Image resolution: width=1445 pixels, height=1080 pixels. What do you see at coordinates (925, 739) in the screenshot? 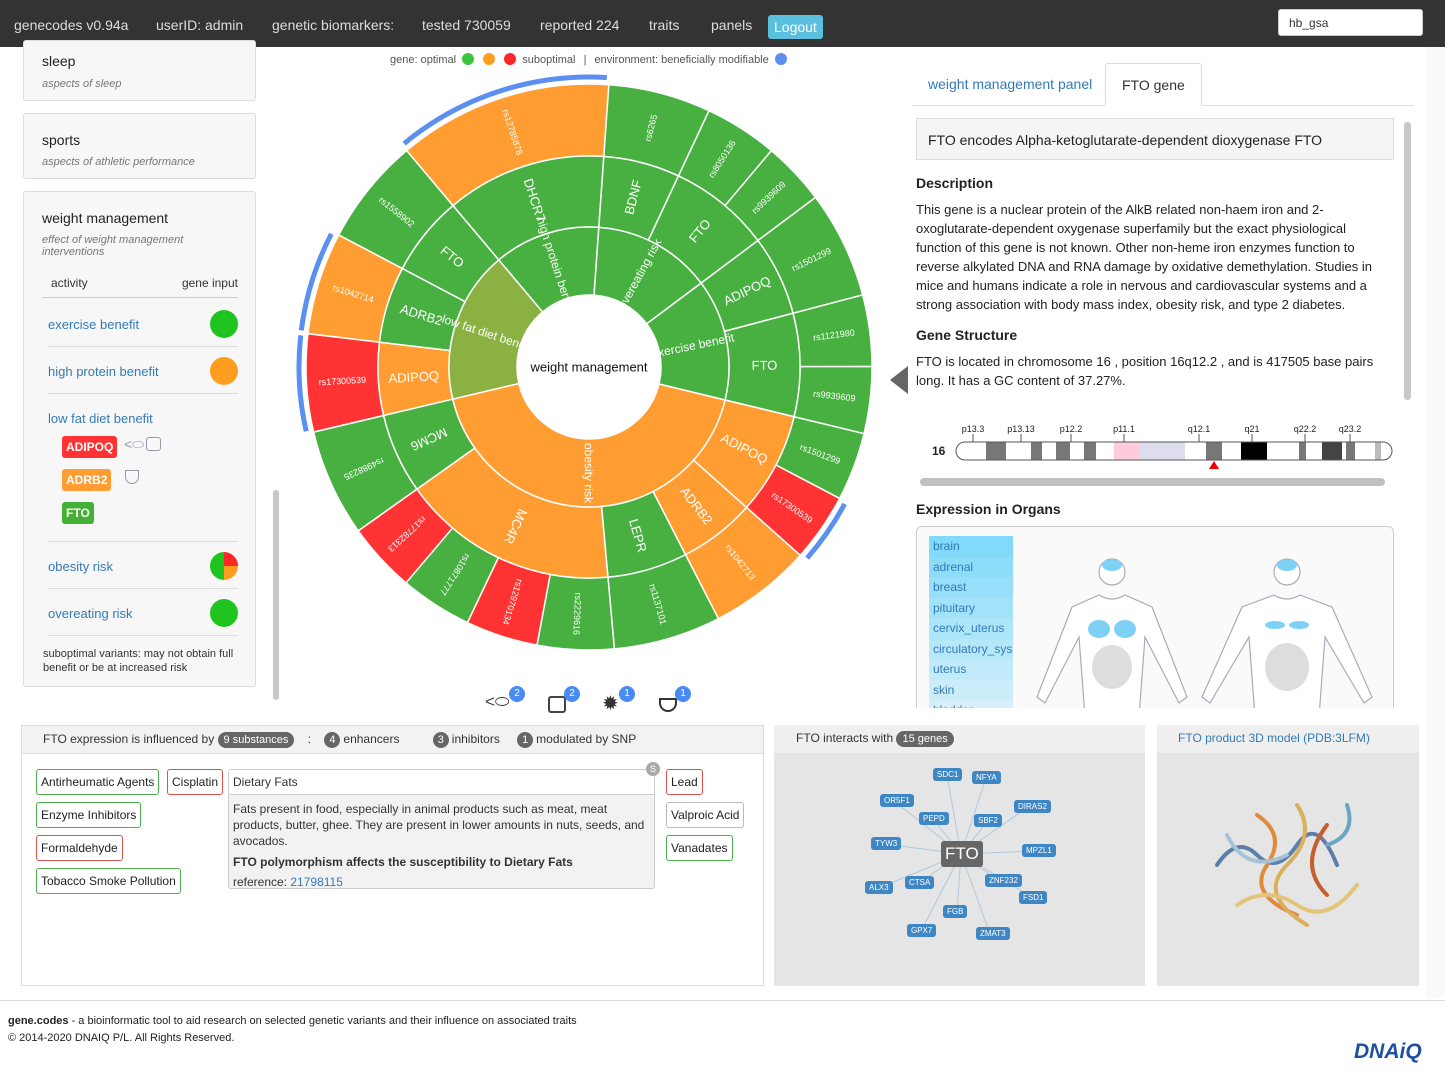
I see `genes-count-badge: 15 genes` at bounding box center [925, 739].